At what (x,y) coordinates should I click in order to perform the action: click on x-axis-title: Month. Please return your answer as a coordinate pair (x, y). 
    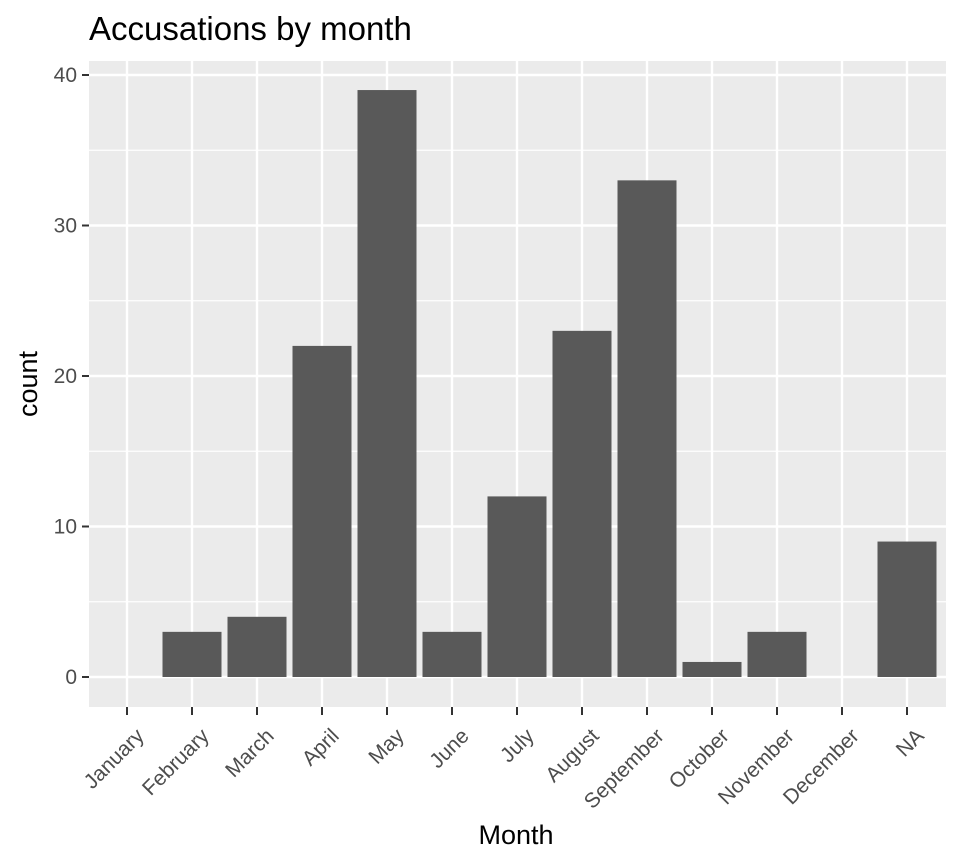
    Looking at the image, I should click on (515, 835).